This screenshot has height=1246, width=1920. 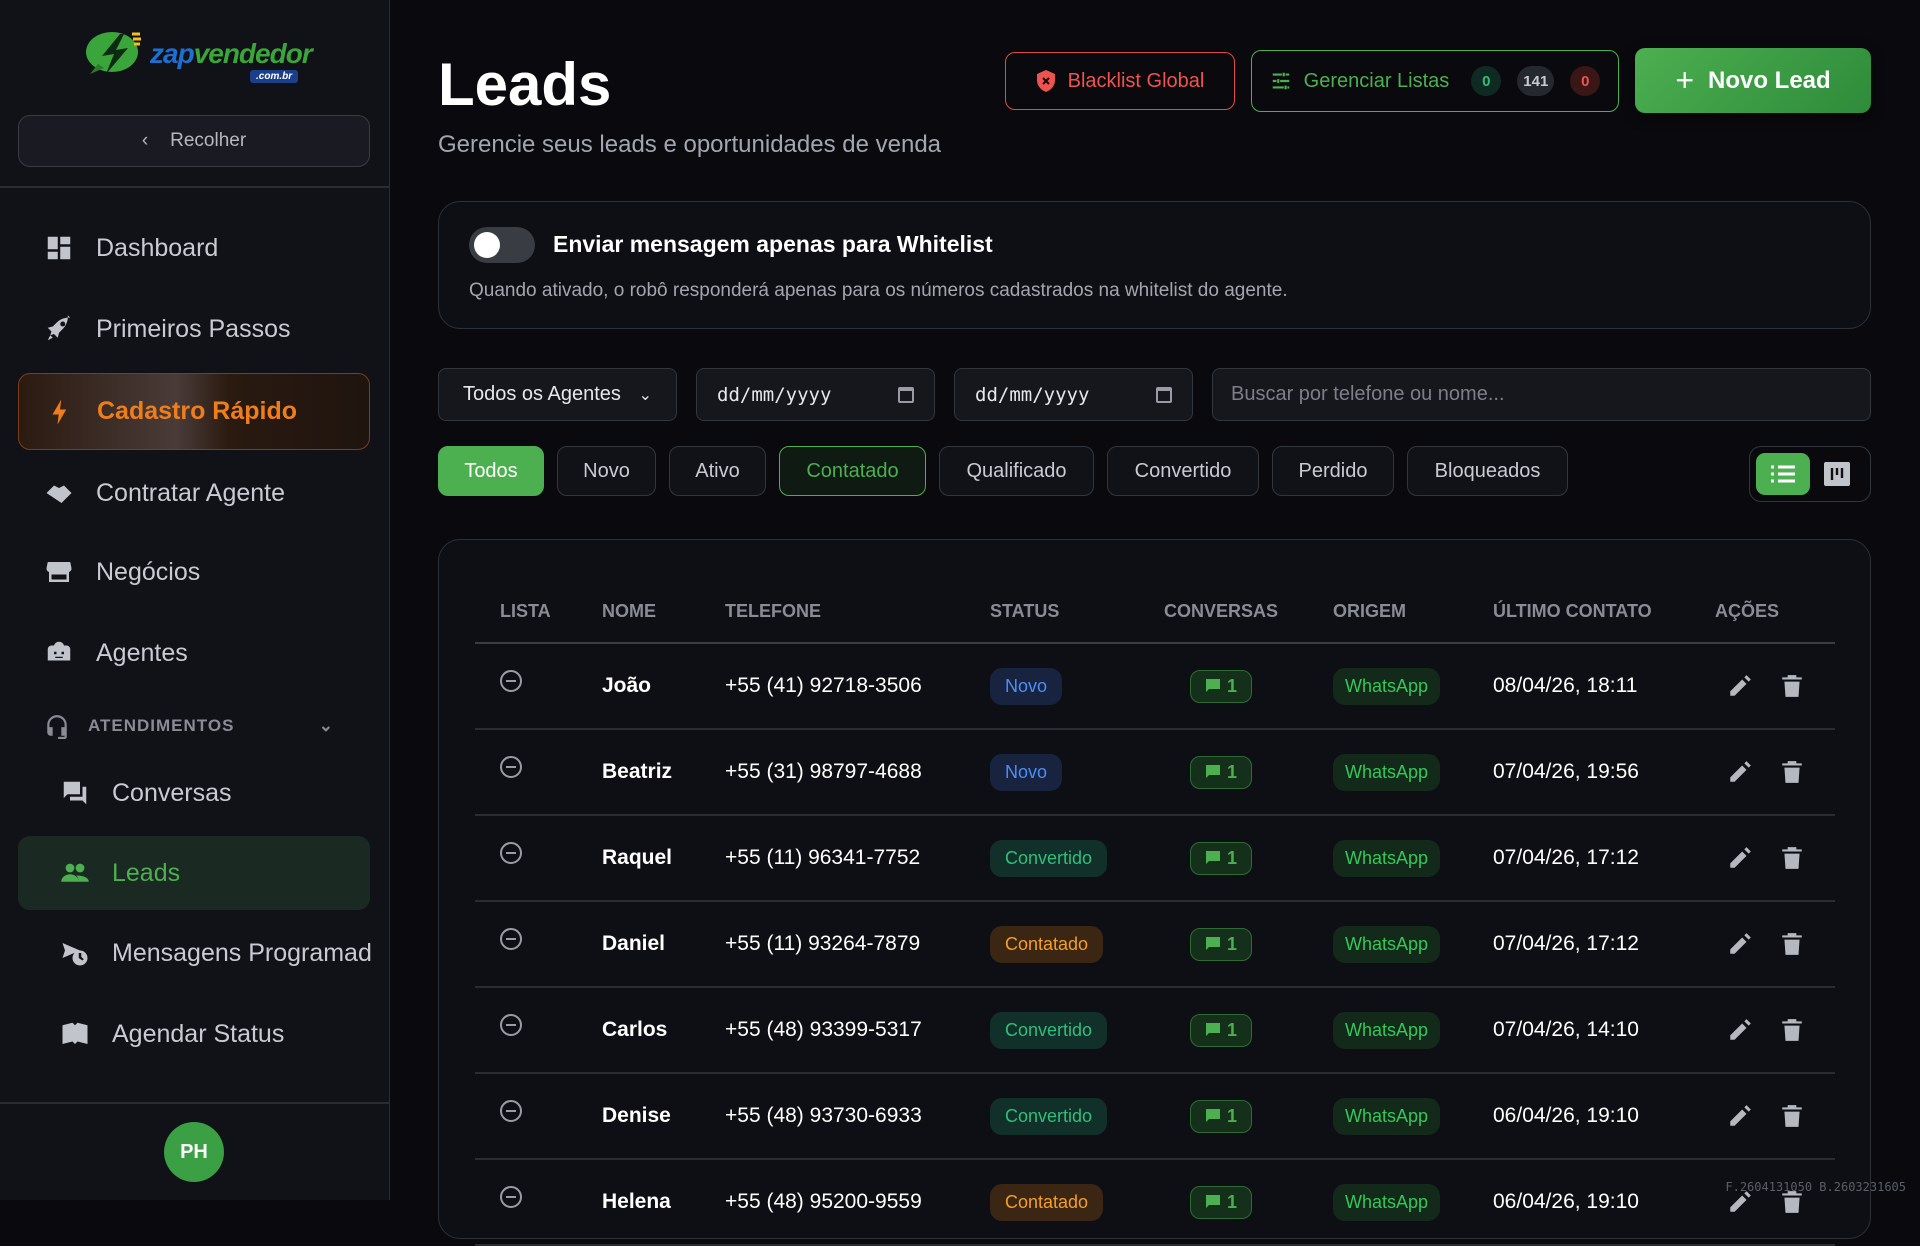 I want to click on agent-select-value: Todos os Agentes, so click(x=542, y=394).